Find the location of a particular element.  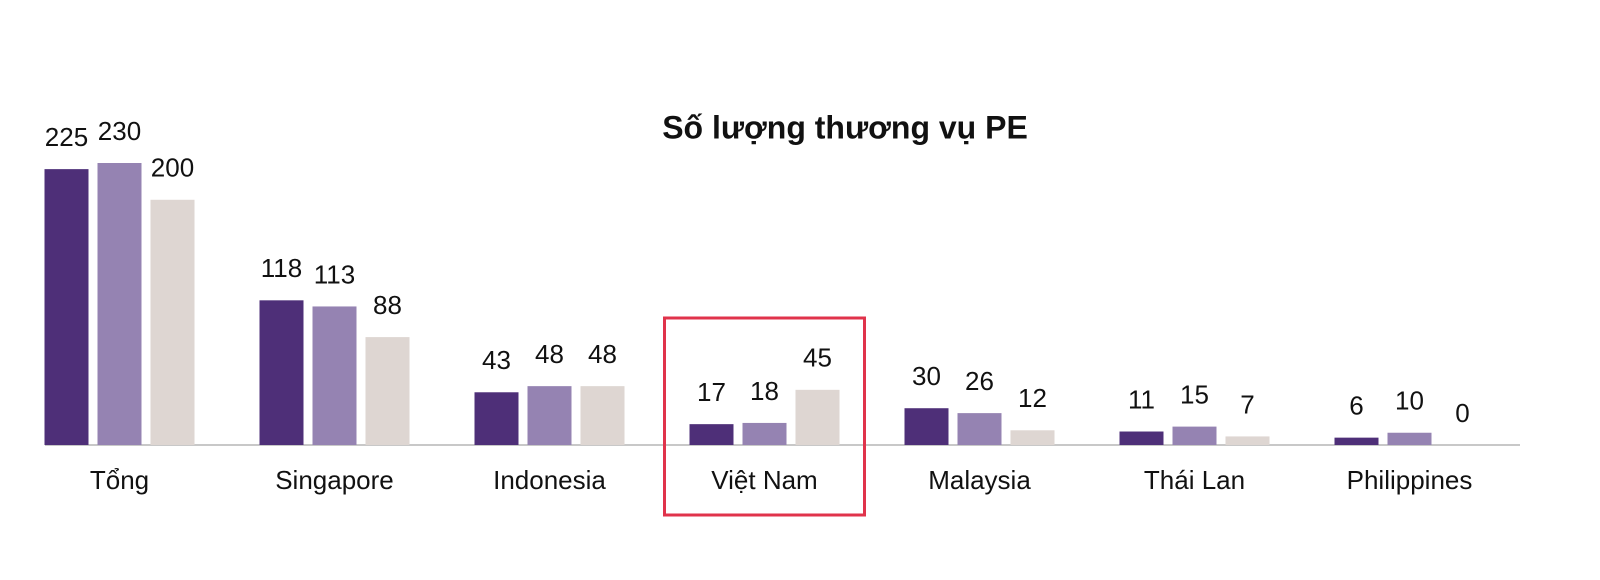

value-label: 10 is located at coordinates (1409, 401).